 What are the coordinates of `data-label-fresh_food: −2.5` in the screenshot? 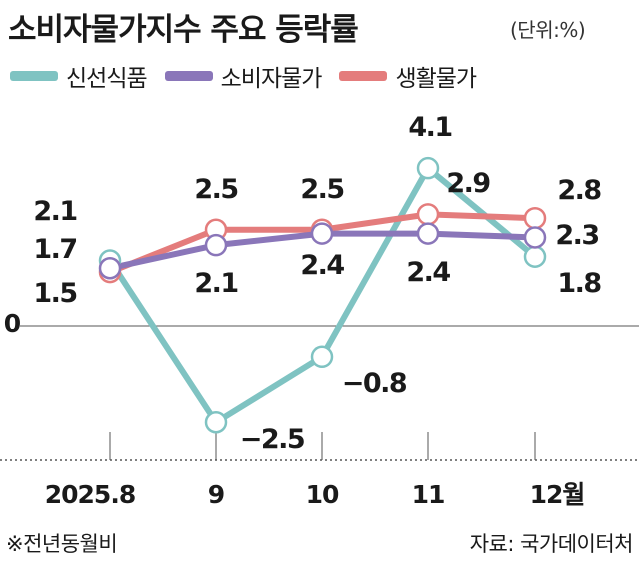 It's located at (272, 439).